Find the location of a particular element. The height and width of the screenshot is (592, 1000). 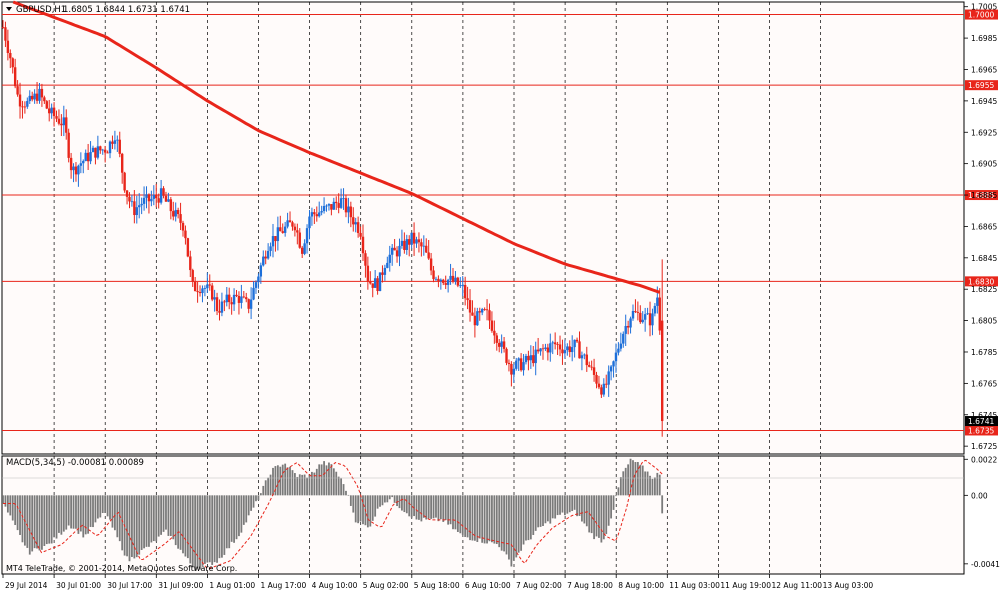

y-tick-label: 1.6805 is located at coordinates (984, 321).